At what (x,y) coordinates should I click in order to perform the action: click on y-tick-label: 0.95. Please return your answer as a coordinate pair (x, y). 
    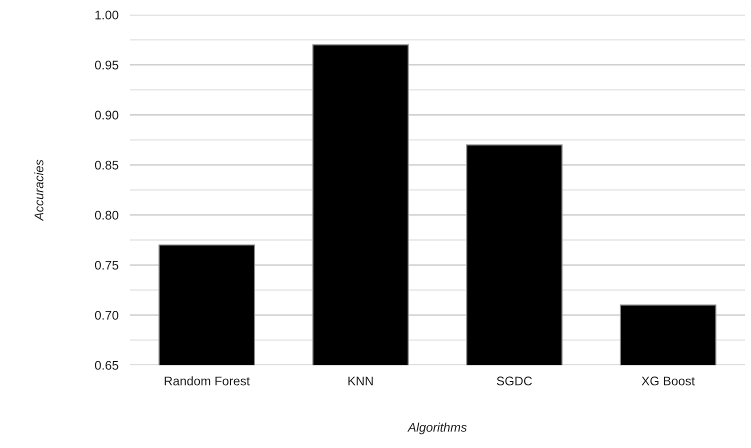
    Looking at the image, I should click on (106, 65).